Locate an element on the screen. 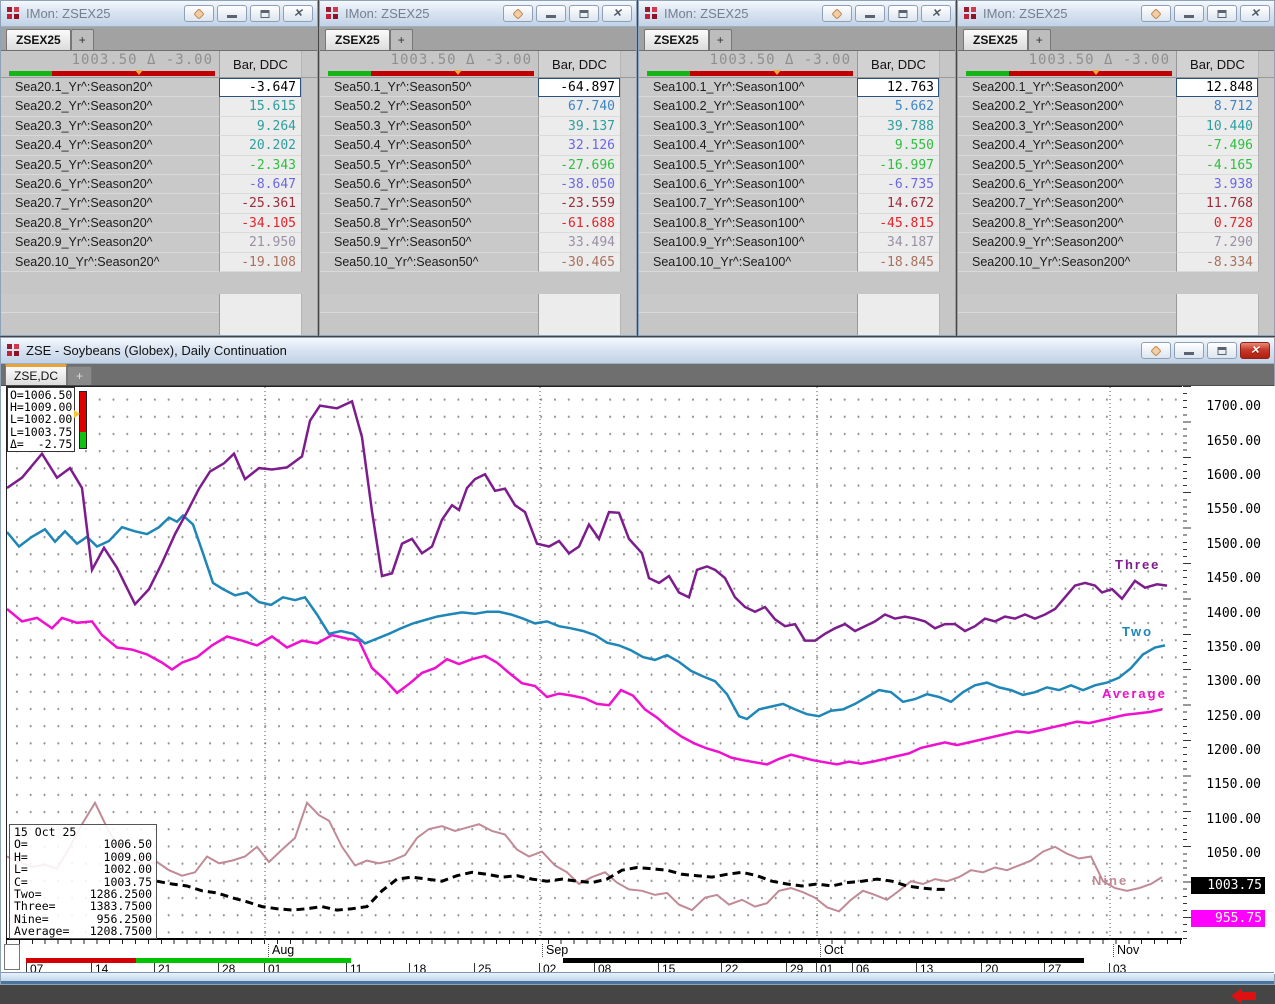  table-row: Sea200.9_Yr^:Season200^ 7.290 is located at coordinates (1116, 243).